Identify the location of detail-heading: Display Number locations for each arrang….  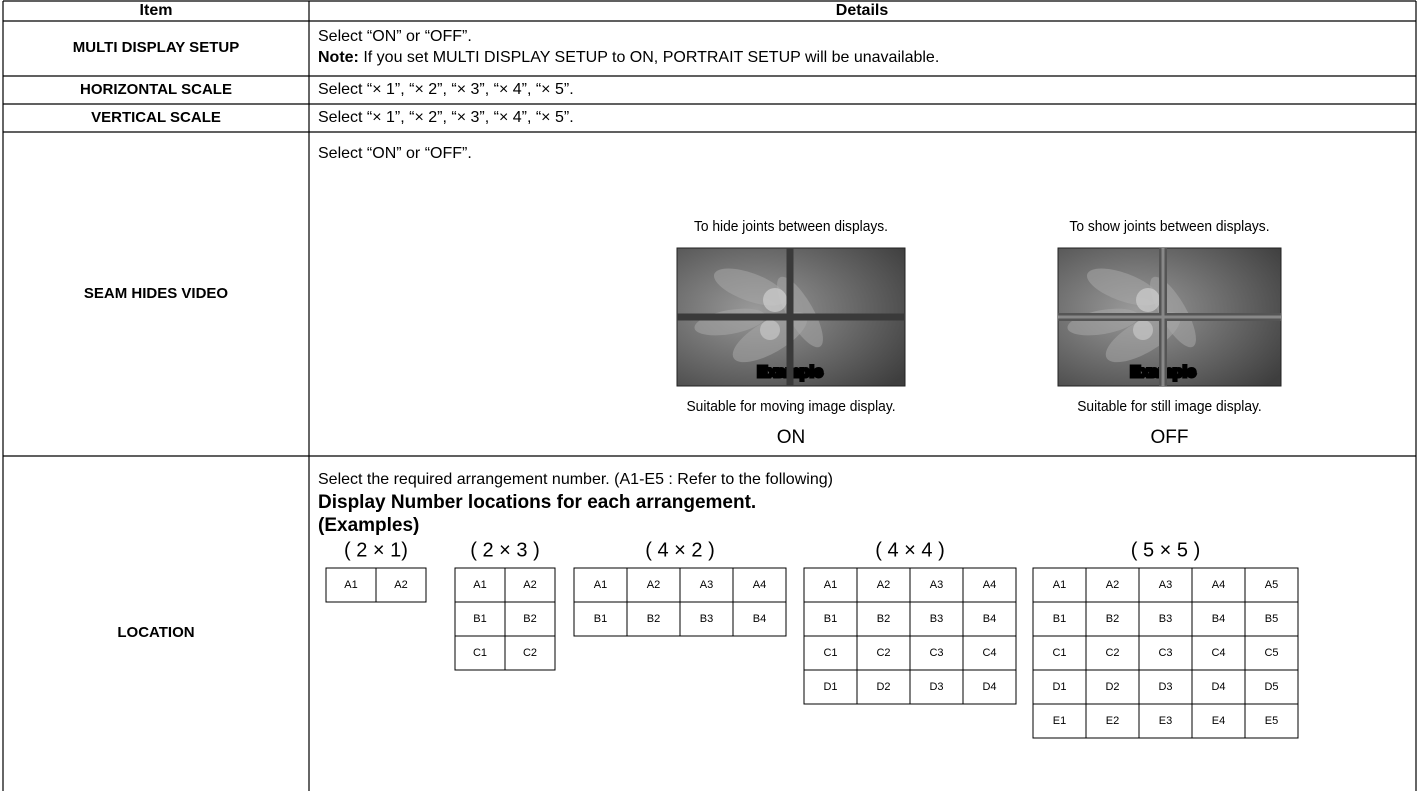
(537, 502).